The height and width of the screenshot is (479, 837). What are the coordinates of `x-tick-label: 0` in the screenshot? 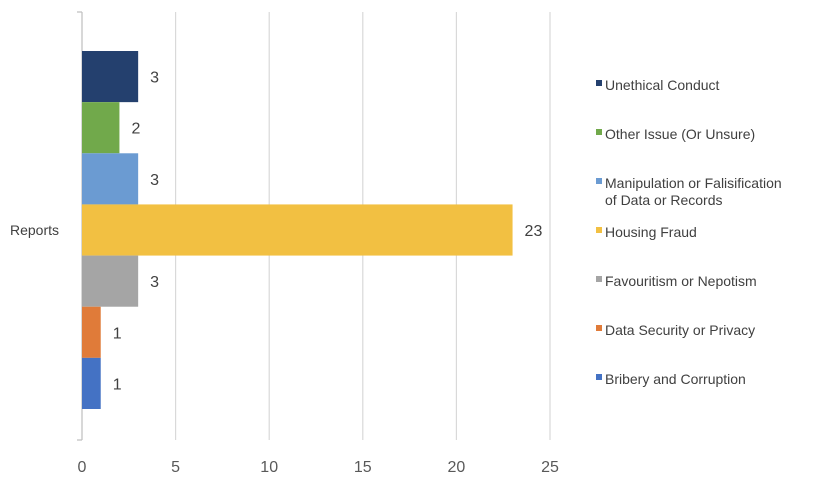 It's located at (82, 467).